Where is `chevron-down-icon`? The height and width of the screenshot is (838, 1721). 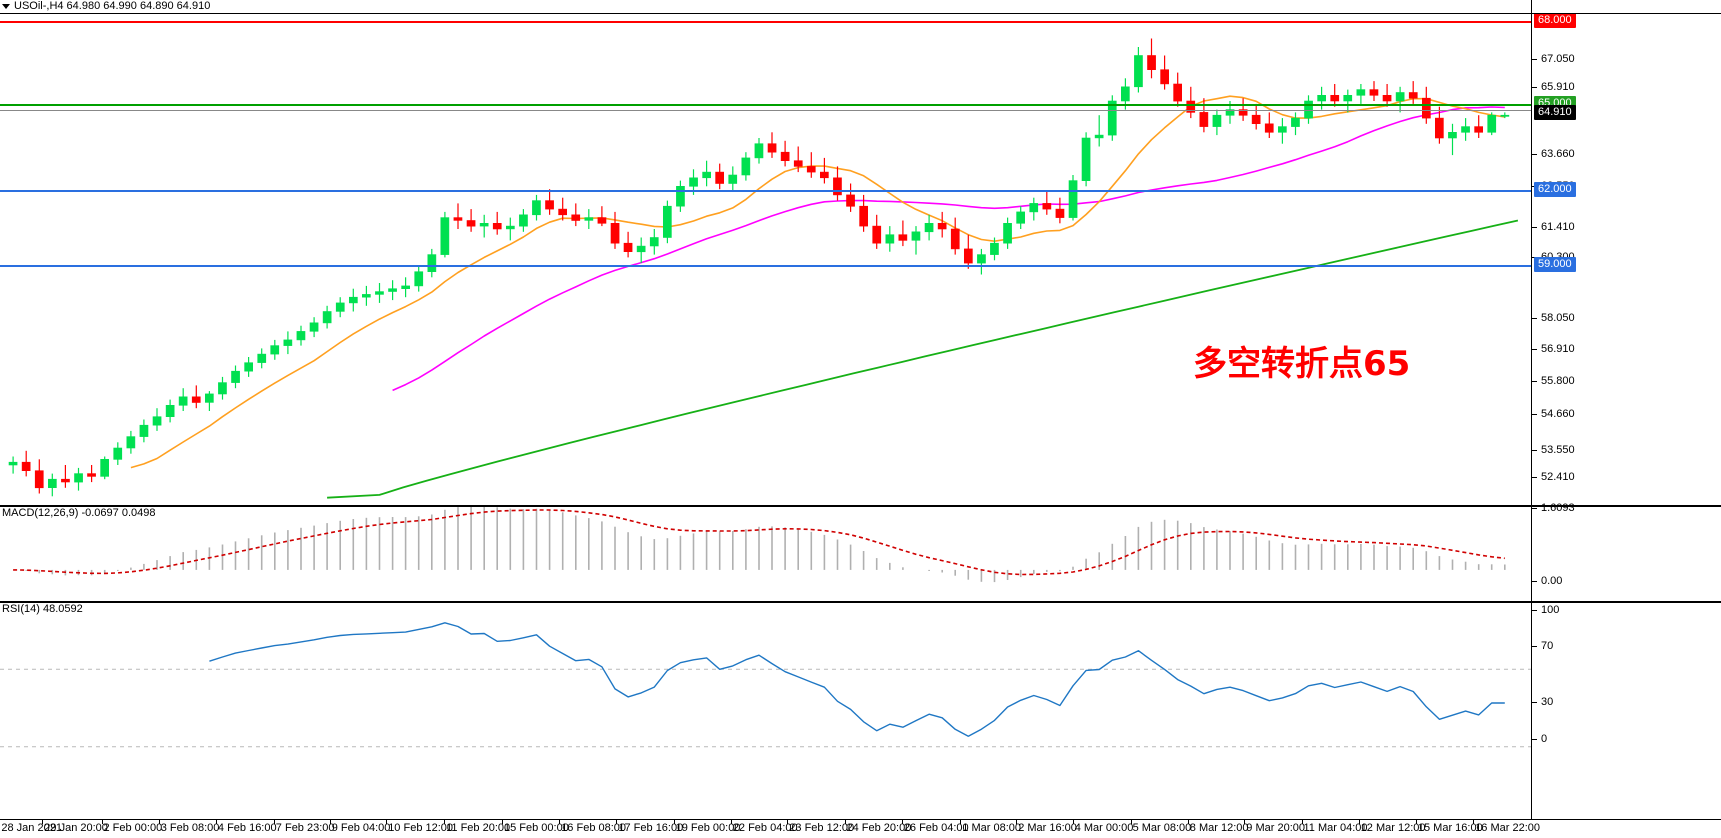
chevron-down-icon is located at coordinates (6, 6).